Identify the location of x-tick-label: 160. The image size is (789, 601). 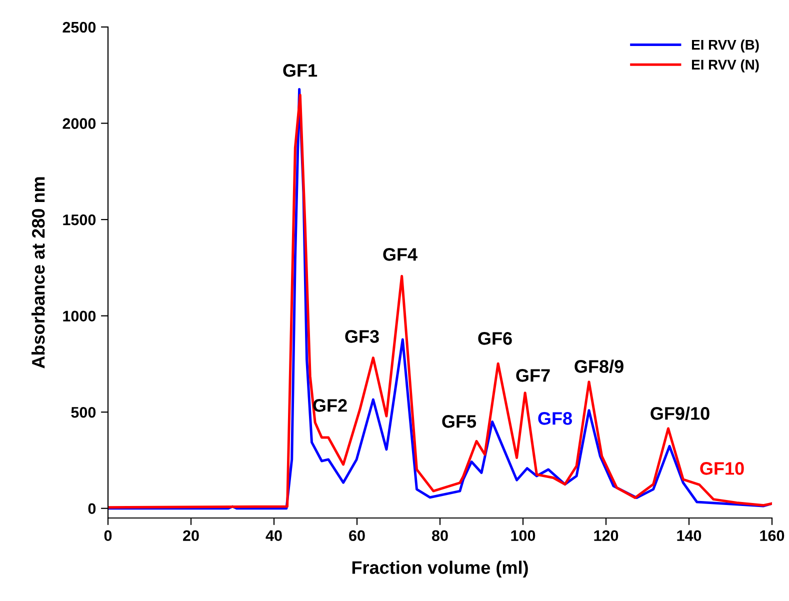
(772, 536).